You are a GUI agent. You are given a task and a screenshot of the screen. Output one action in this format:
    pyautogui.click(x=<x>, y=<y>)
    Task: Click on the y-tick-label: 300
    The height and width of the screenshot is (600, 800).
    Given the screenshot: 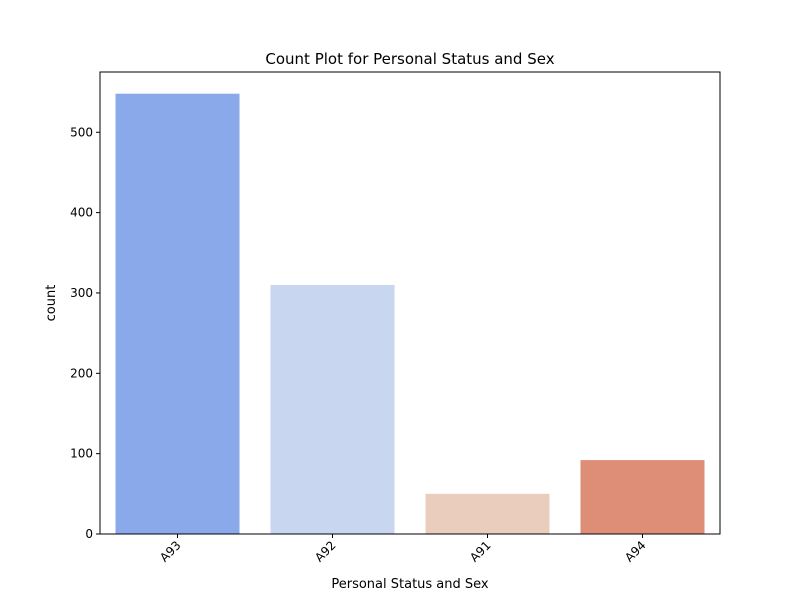 What is the action you would take?
    pyautogui.click(x=81, y=293)
    